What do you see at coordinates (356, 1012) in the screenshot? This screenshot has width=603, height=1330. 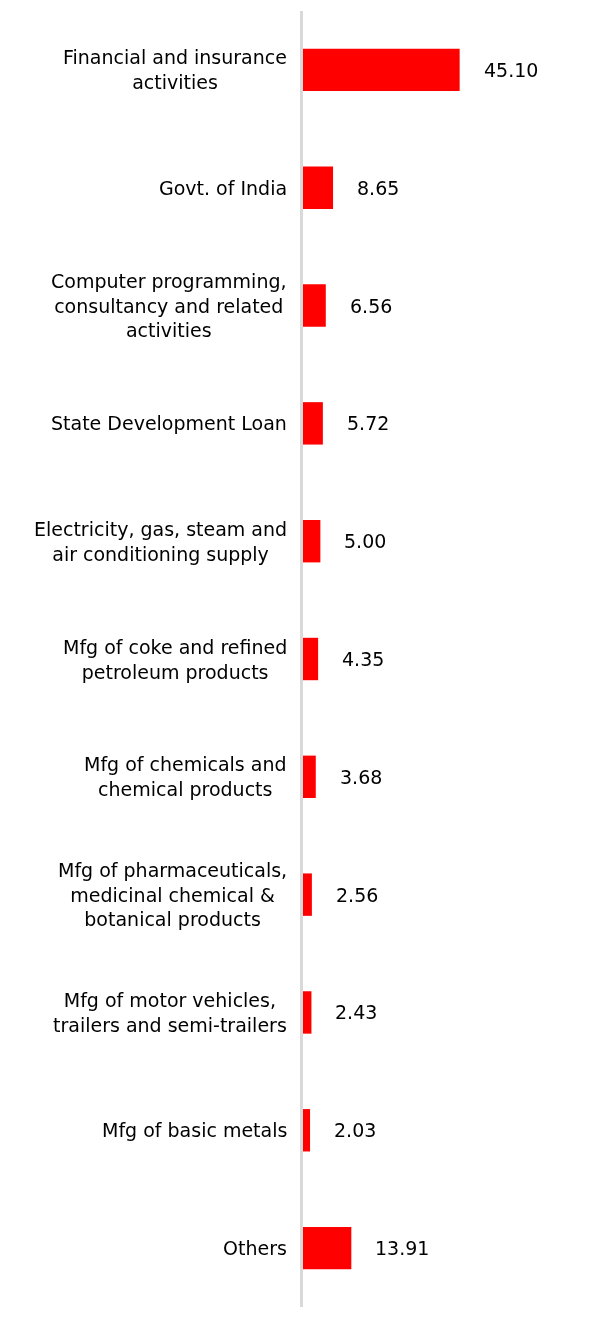 I see `data-label: 2.43` at bounding box center [356, 1012].